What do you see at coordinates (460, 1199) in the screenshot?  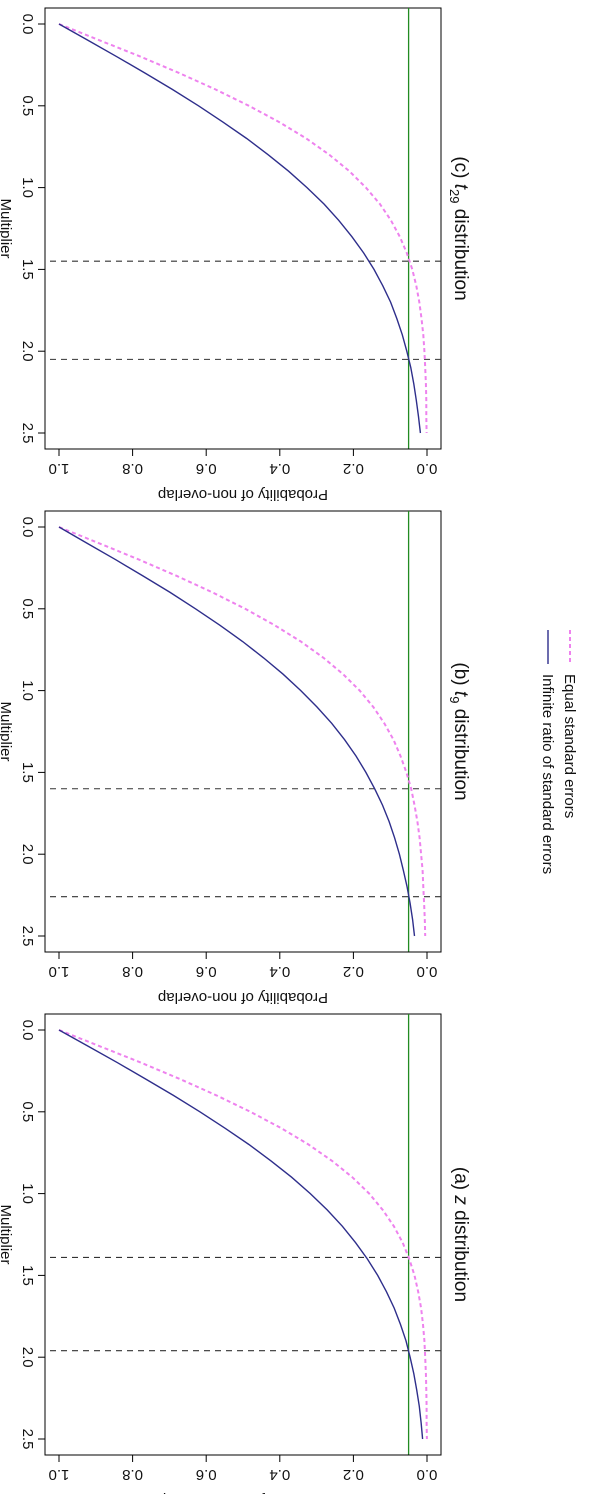 I see `panel-title-var: z` at bounding box center [460, 1199].